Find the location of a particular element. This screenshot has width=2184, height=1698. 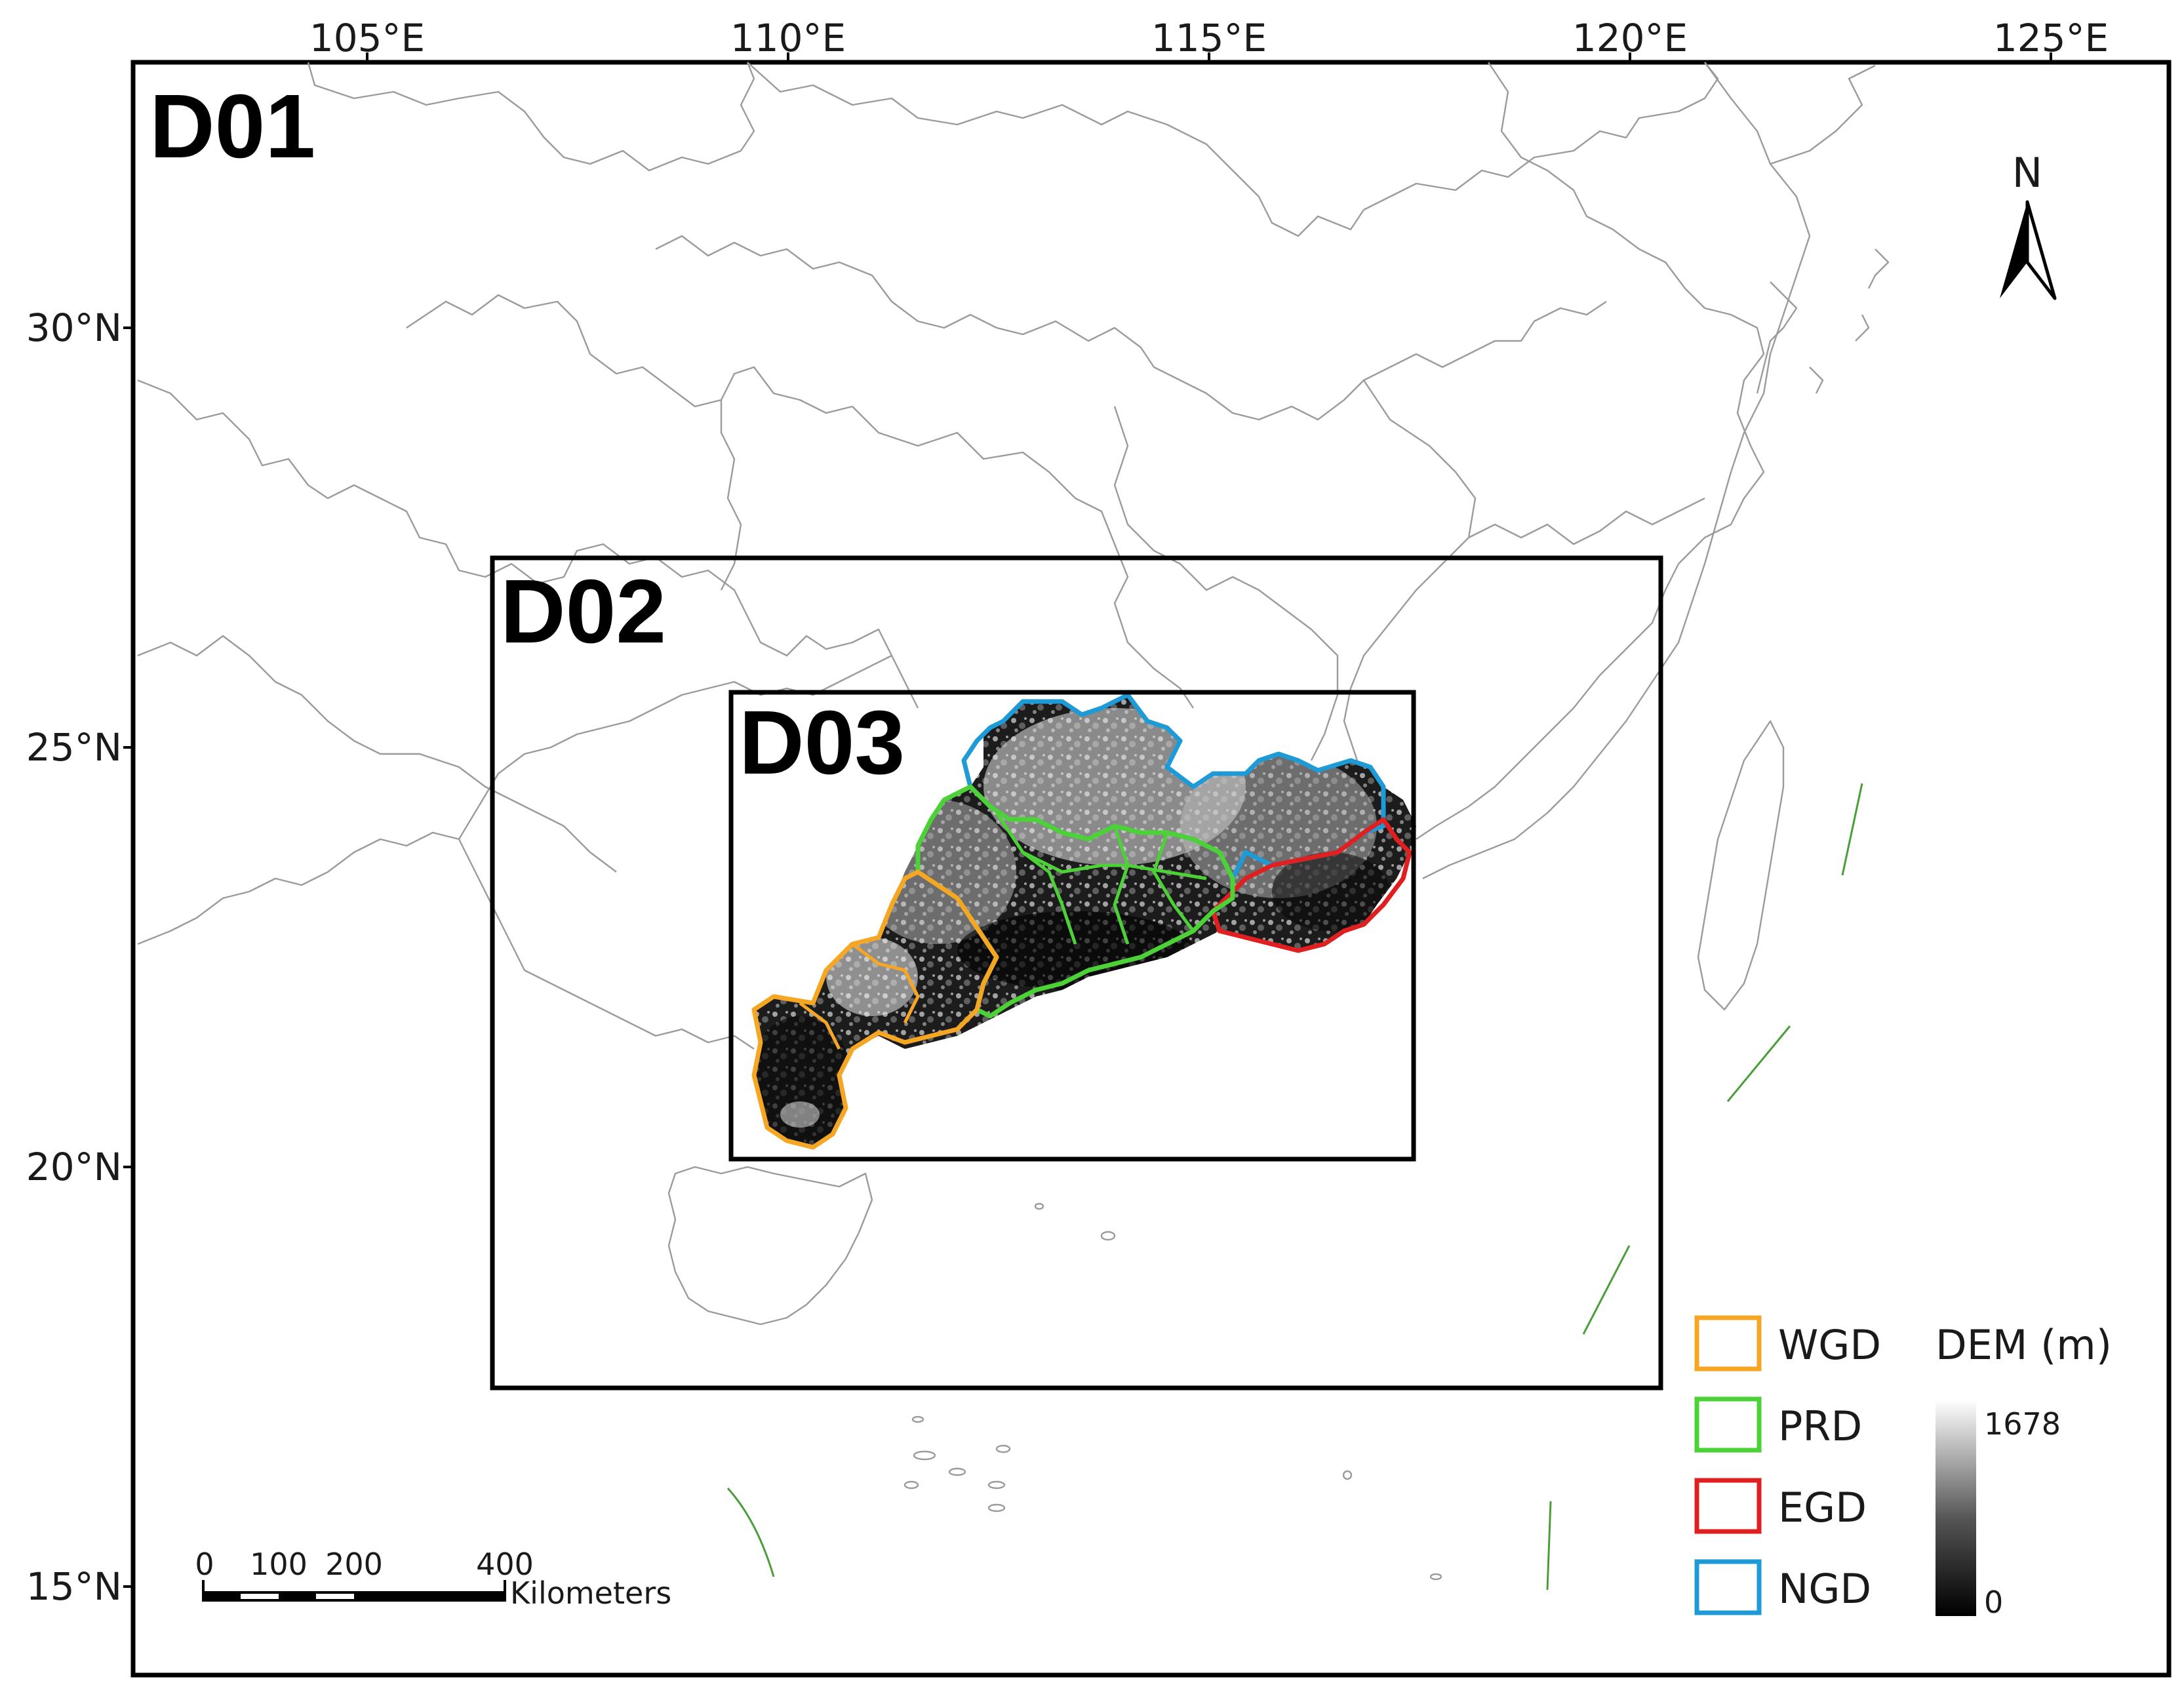

lat-tick-label: 30°N is located at coordinates (74, 328).